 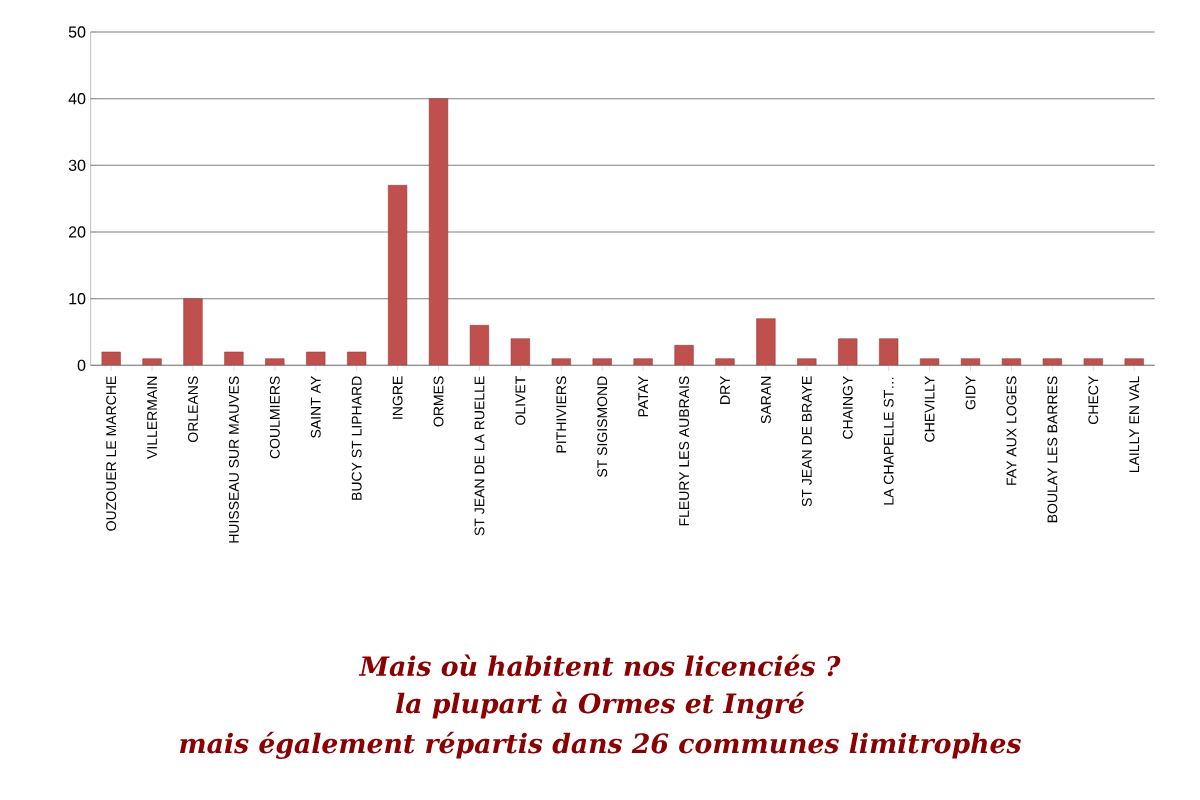 What do you see at coordinates (599, 665) in the screenshot?
I see `text: Mais où habitent nos licenciés ?` at bounding box center [599, 665].